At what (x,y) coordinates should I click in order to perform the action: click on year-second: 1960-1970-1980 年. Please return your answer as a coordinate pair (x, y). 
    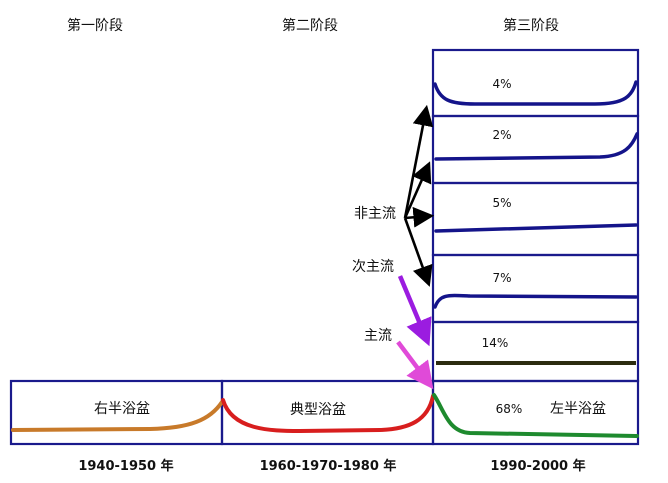
    Looking at the image, I should click on (328, 466).